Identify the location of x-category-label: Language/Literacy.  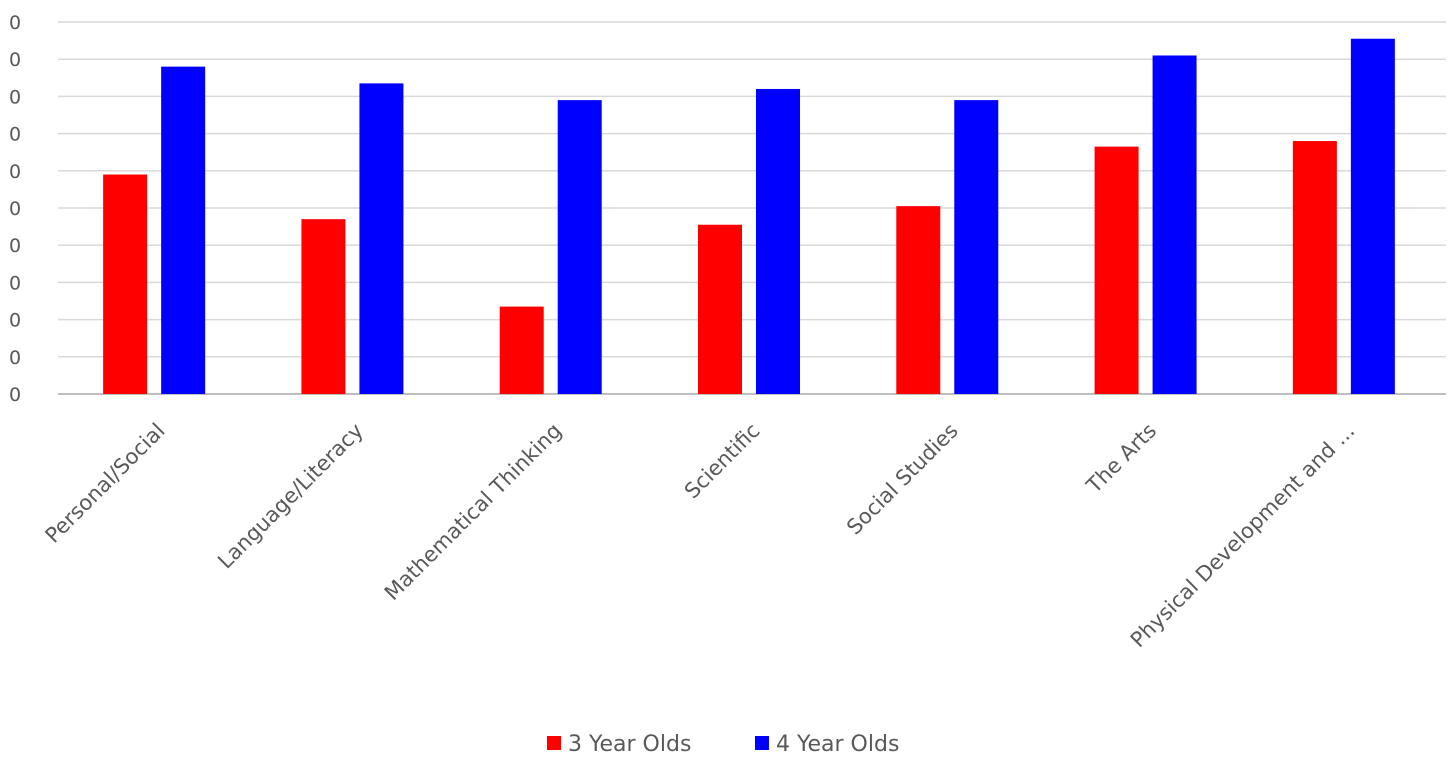
(290, 496).